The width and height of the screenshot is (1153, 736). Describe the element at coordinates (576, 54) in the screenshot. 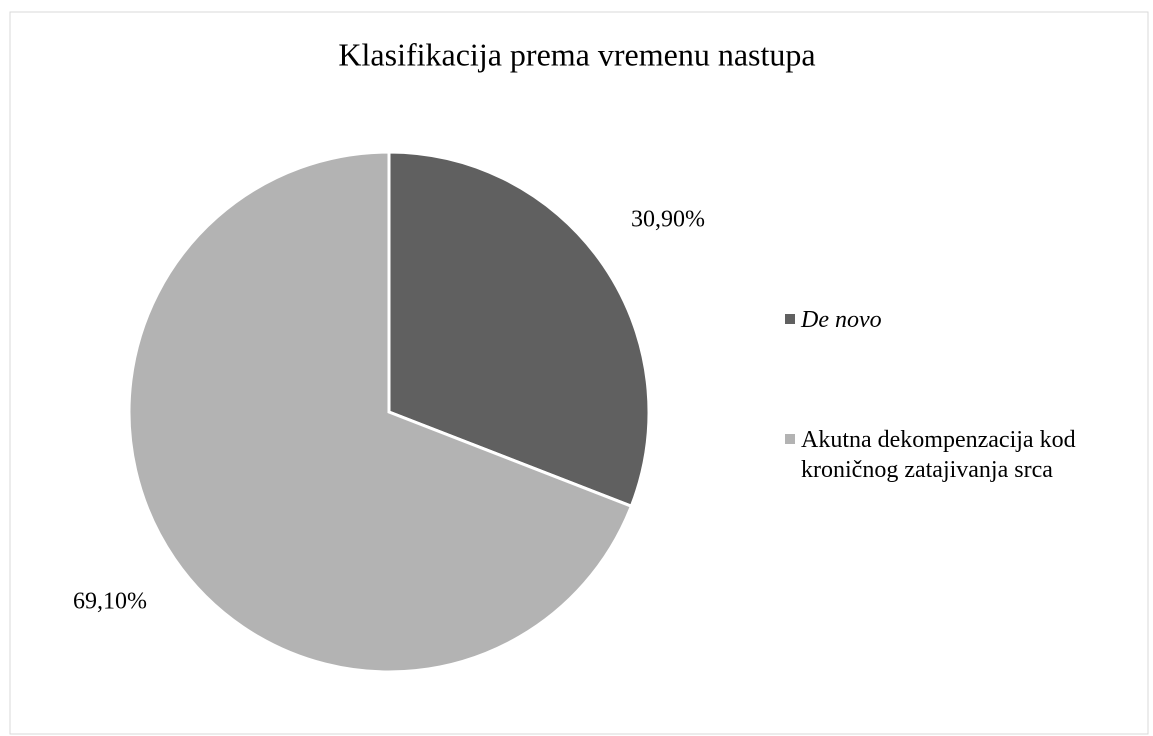

I see `chart-title: Klasifikacija prema vremenu nastupa` at that location.